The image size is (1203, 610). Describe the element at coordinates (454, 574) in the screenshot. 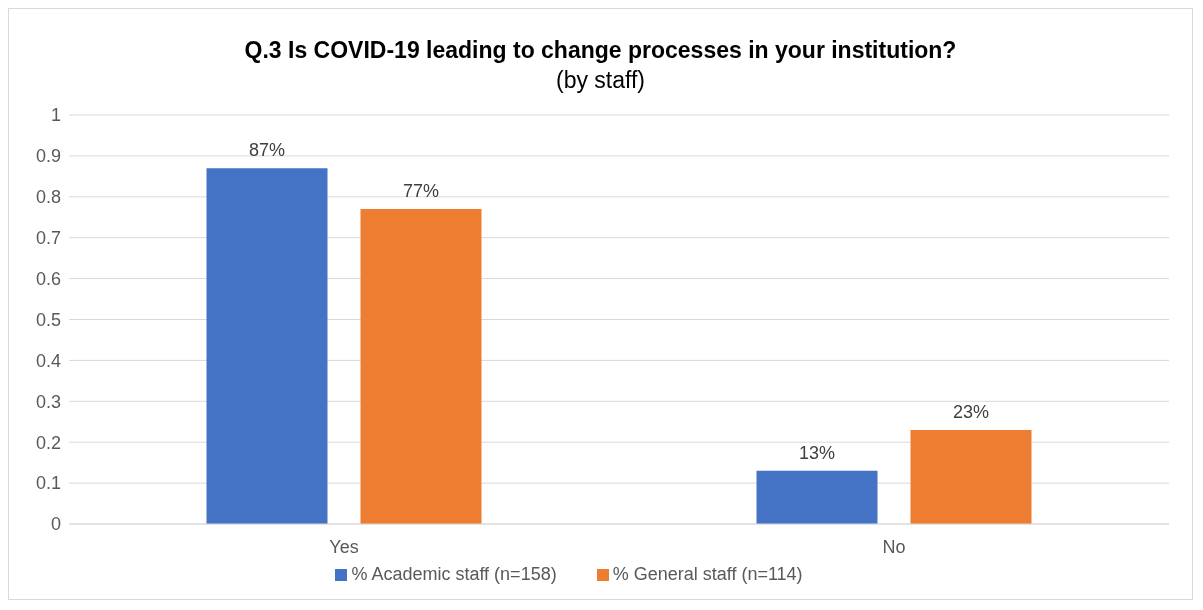

I see `legend-label: % Academic staff (n=158)` at that location.